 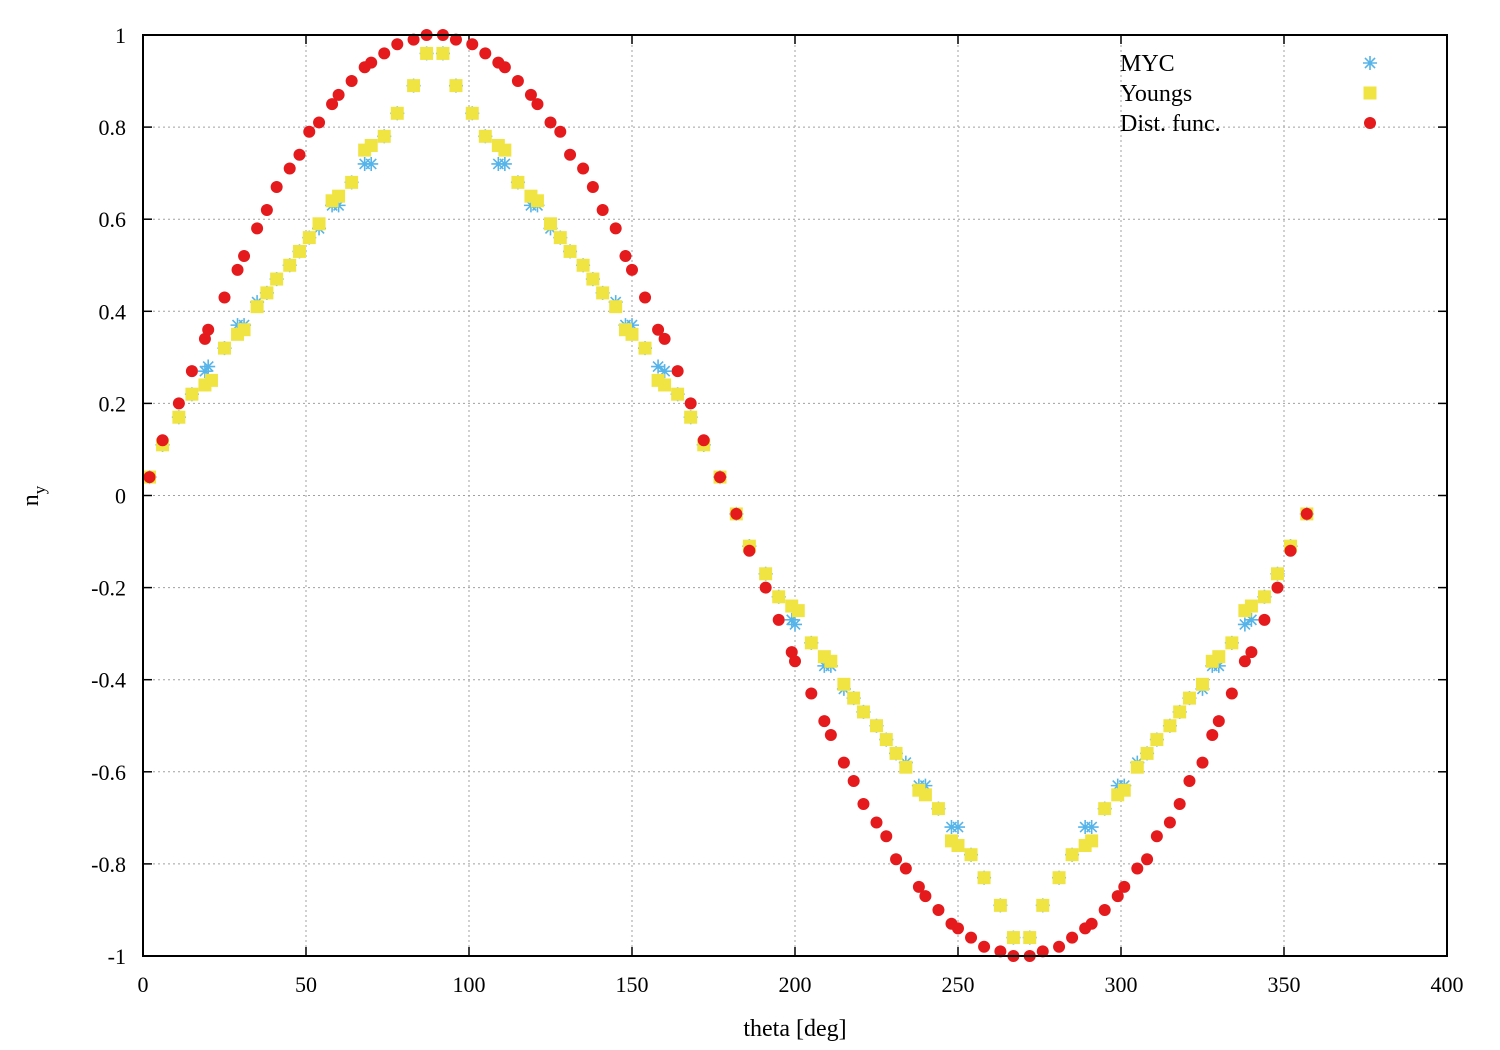 What do you see at coordinates (1156, 94) in the screenshot?
I see `legend-label-youngs: Youngs` at bounding box center [1156, 94].